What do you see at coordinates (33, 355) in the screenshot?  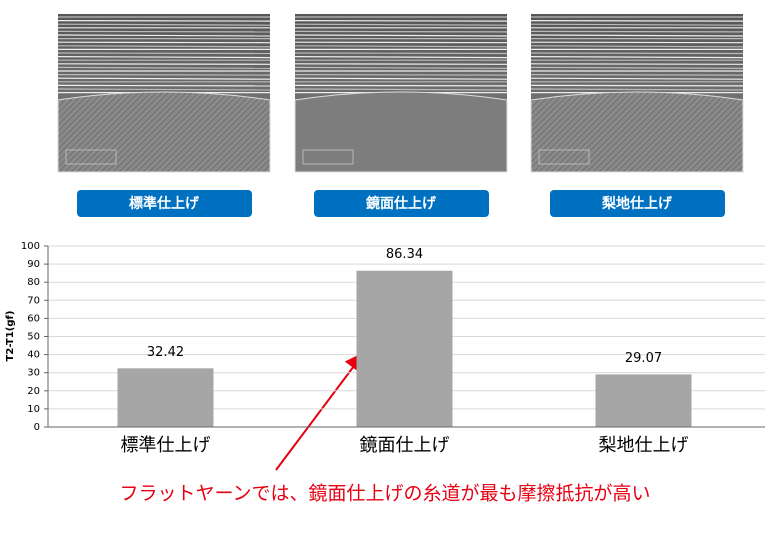 I see `y-tick-label: 40` at bounding box center [33, 355].